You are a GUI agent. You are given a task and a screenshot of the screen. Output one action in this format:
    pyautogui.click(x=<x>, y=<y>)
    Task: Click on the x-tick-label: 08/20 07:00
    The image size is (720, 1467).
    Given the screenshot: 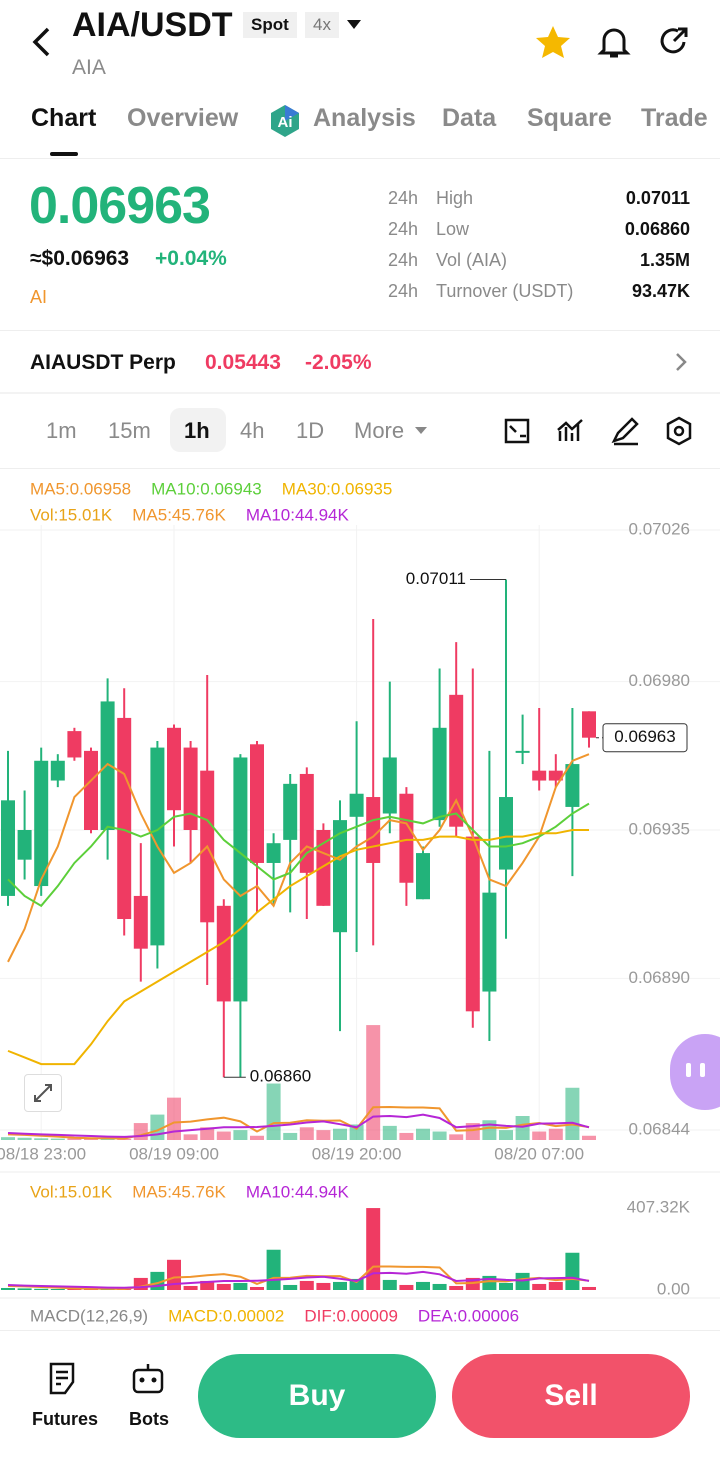 What is the action you would take?
    pyautogui.click(x=539, y=1153)
    